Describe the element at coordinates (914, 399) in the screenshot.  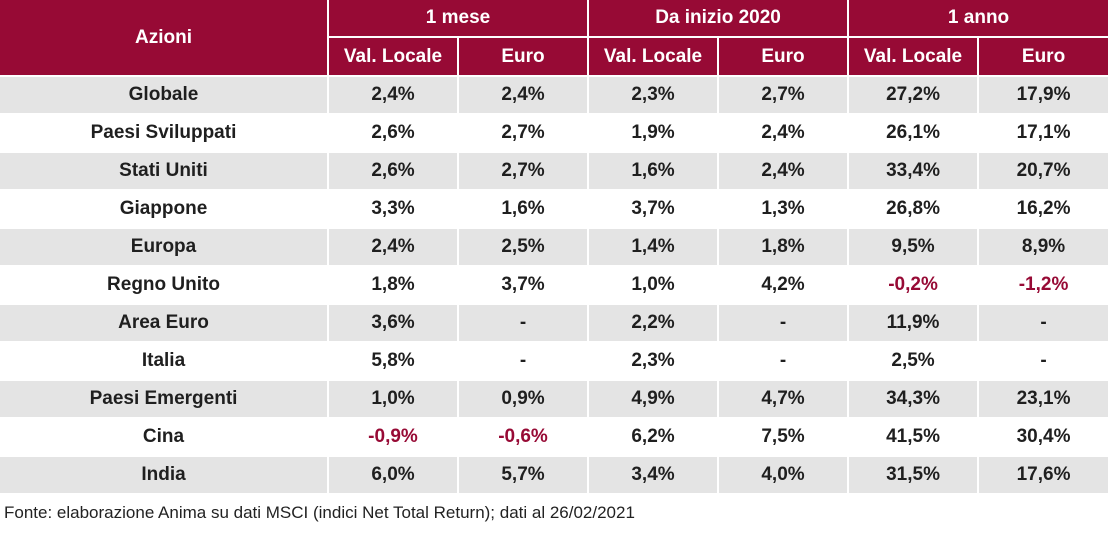
I see `value-cell: 34,3%` at that location.